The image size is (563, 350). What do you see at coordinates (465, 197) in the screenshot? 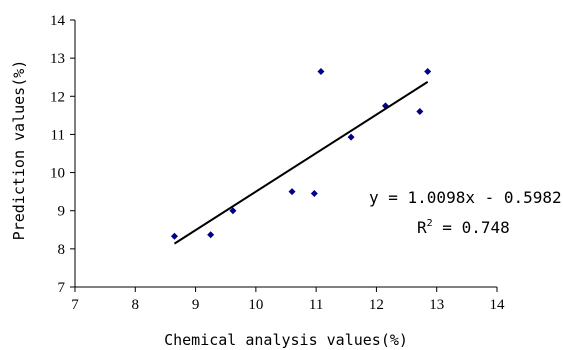
I see `regression-equation: y = 1.0098x - 0.5982` at bounding box center [465, 197].